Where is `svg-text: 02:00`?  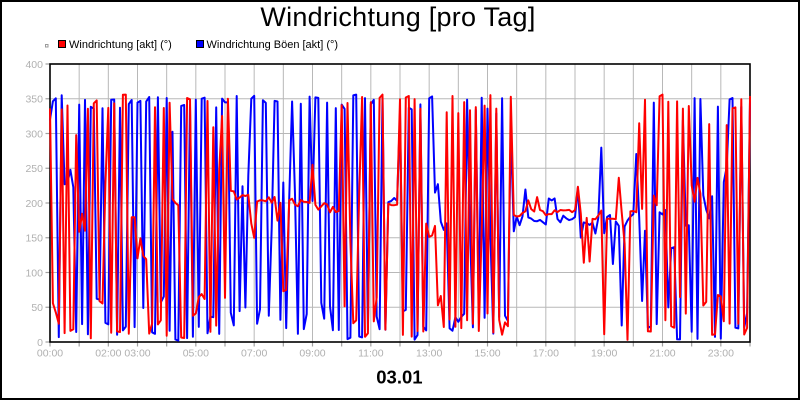 svg-text: 02:00 is located at coordinates (108, 354).